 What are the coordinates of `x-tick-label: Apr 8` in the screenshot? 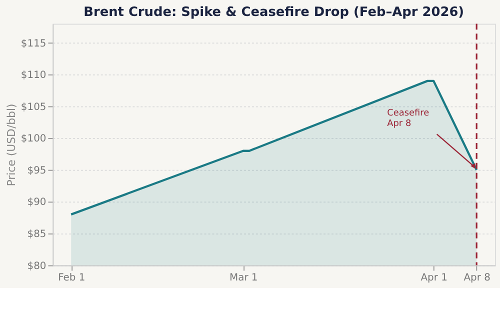 It's located at (477, 278).